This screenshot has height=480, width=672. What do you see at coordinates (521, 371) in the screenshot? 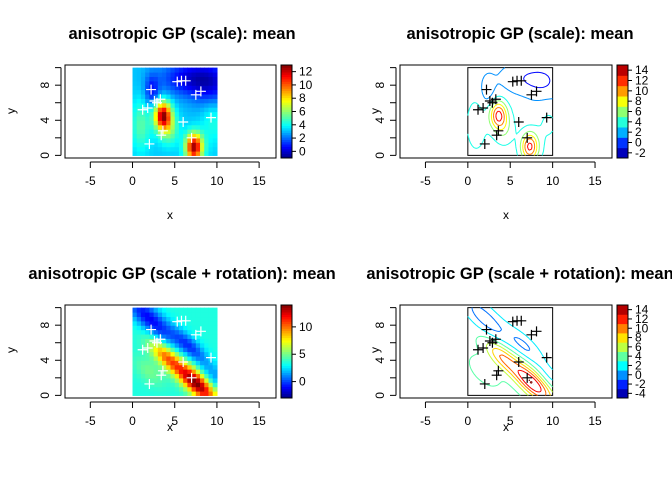
I see `contour-line` at bounding box center [521, 371].